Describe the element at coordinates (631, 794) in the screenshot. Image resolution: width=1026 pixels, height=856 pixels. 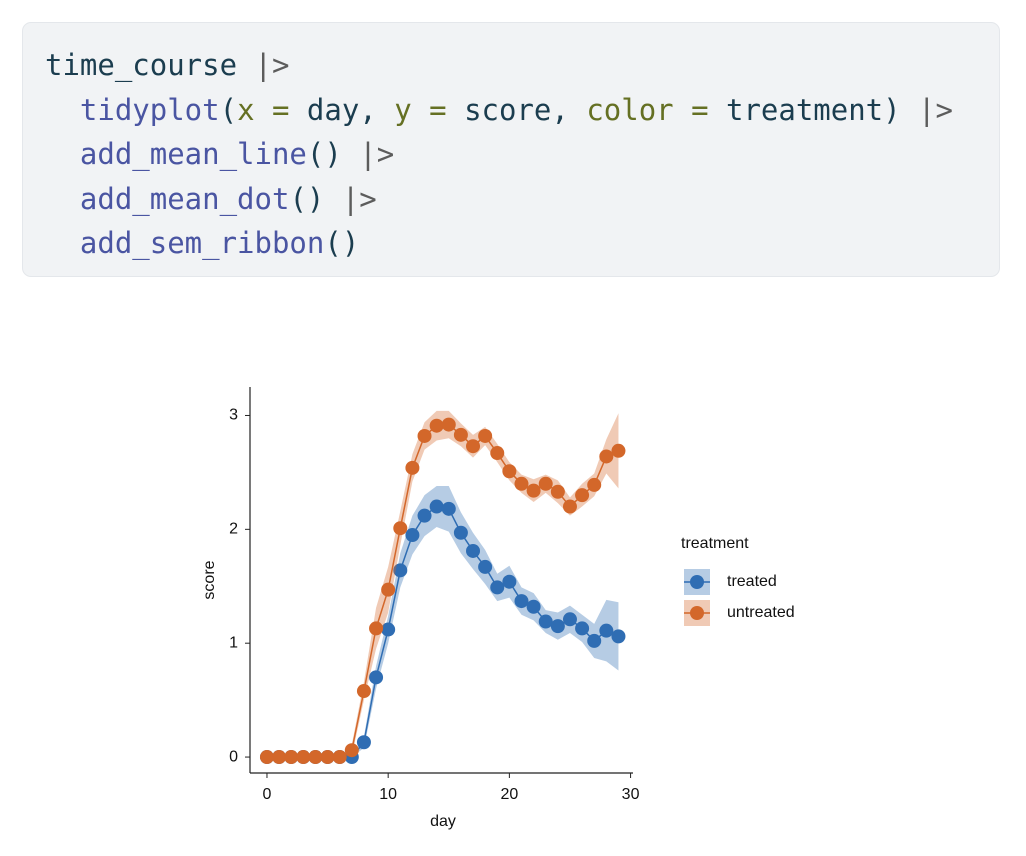
I see `x-tick-label: 30` at that location.